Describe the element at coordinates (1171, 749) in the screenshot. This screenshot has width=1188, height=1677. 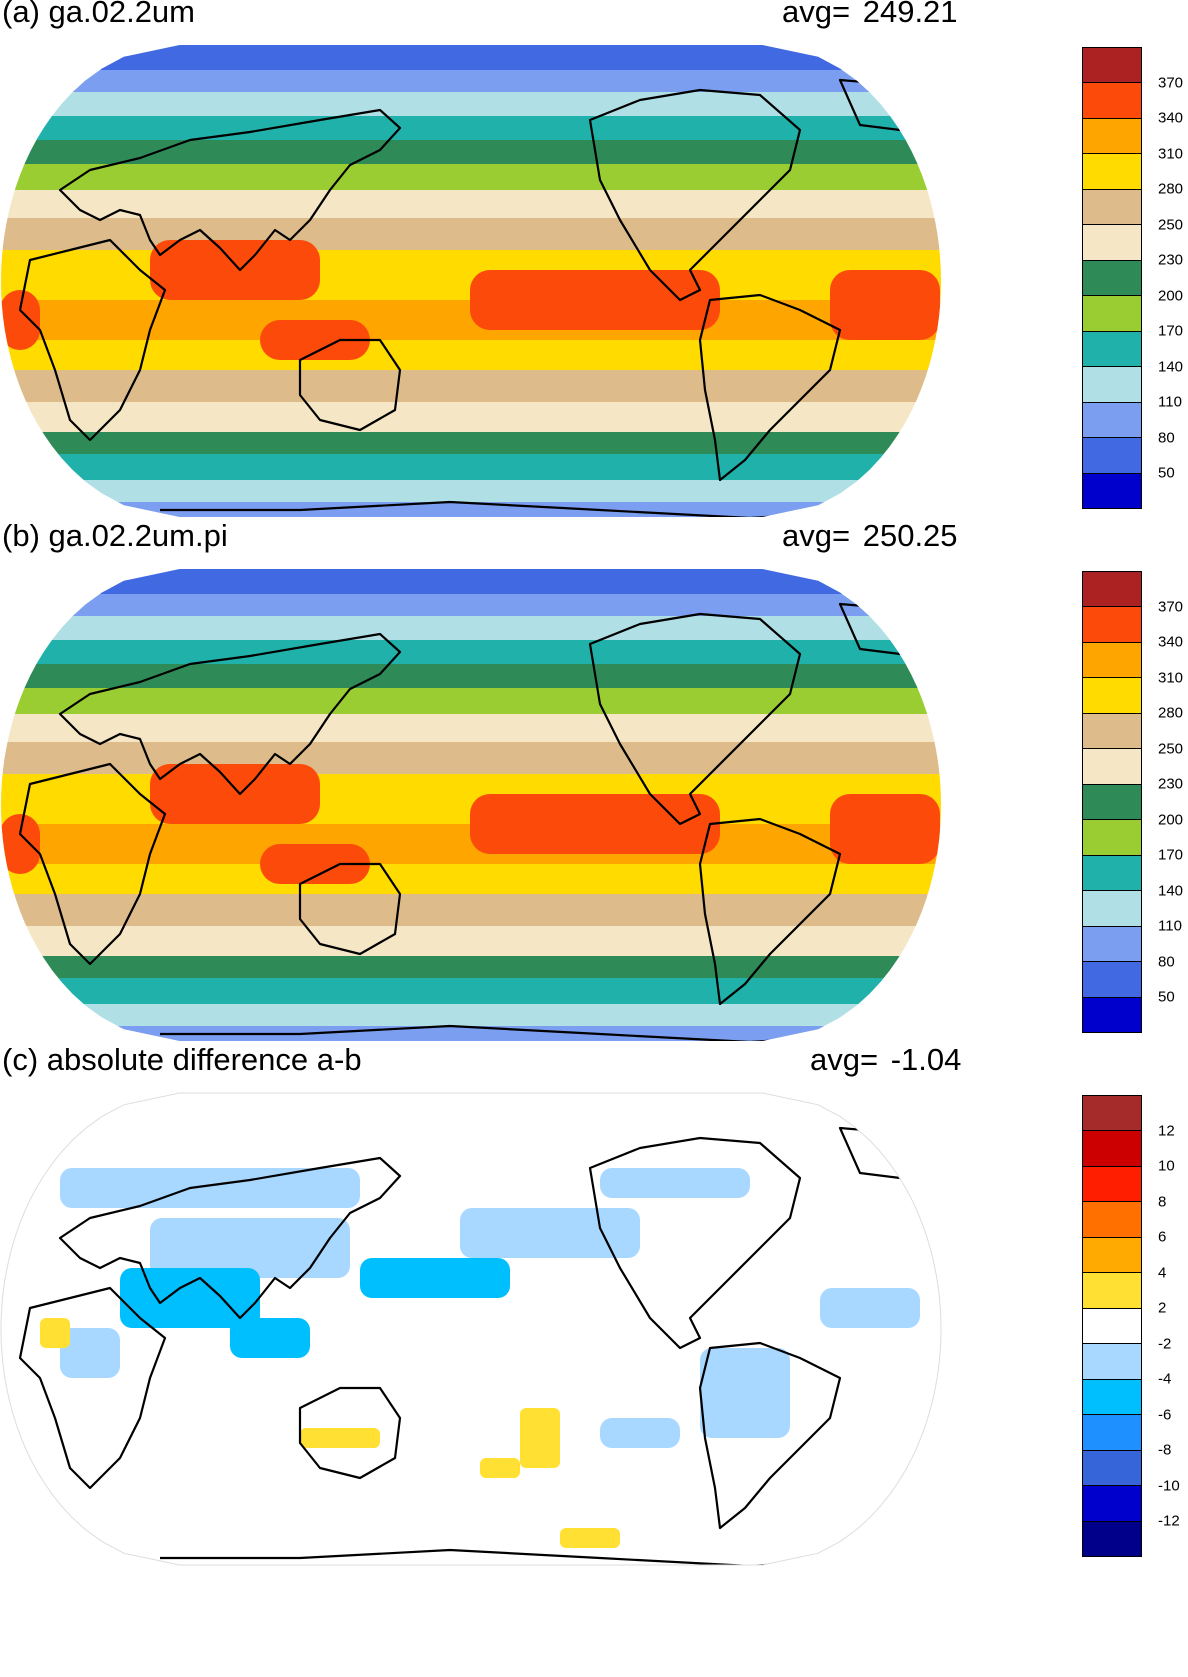
I see `colorbar-tick-label: 250` at that location.